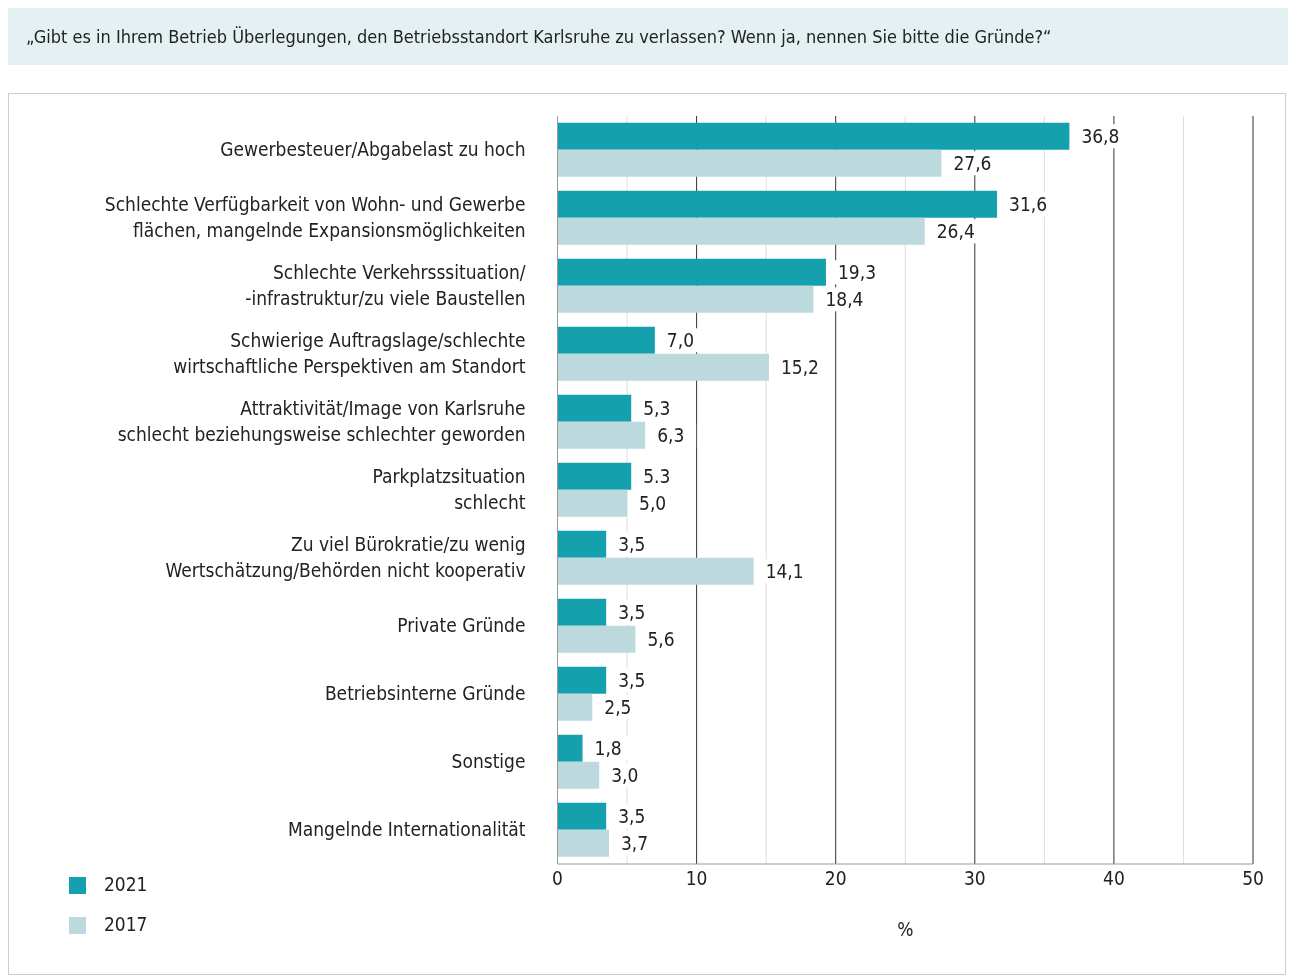 This screenshot has height=980, width=1289. Describe the element at coordinates (974, 878) in the screenshot. I see `x-tick-label: 30` at that location.